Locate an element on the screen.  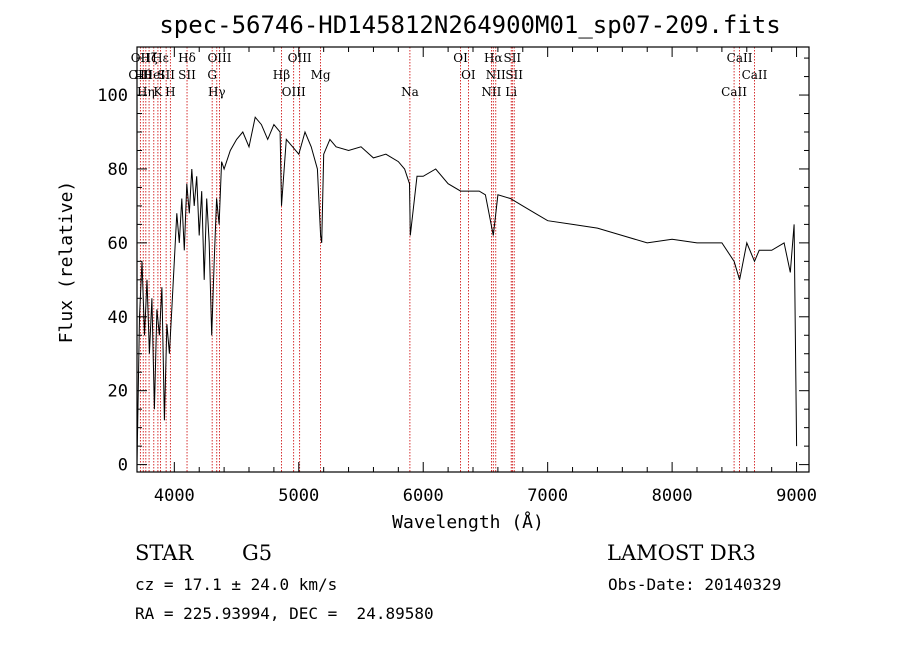
redshift-text: cz = 17.1 ± 24.0 km/s is located at coordinates (236, 584).